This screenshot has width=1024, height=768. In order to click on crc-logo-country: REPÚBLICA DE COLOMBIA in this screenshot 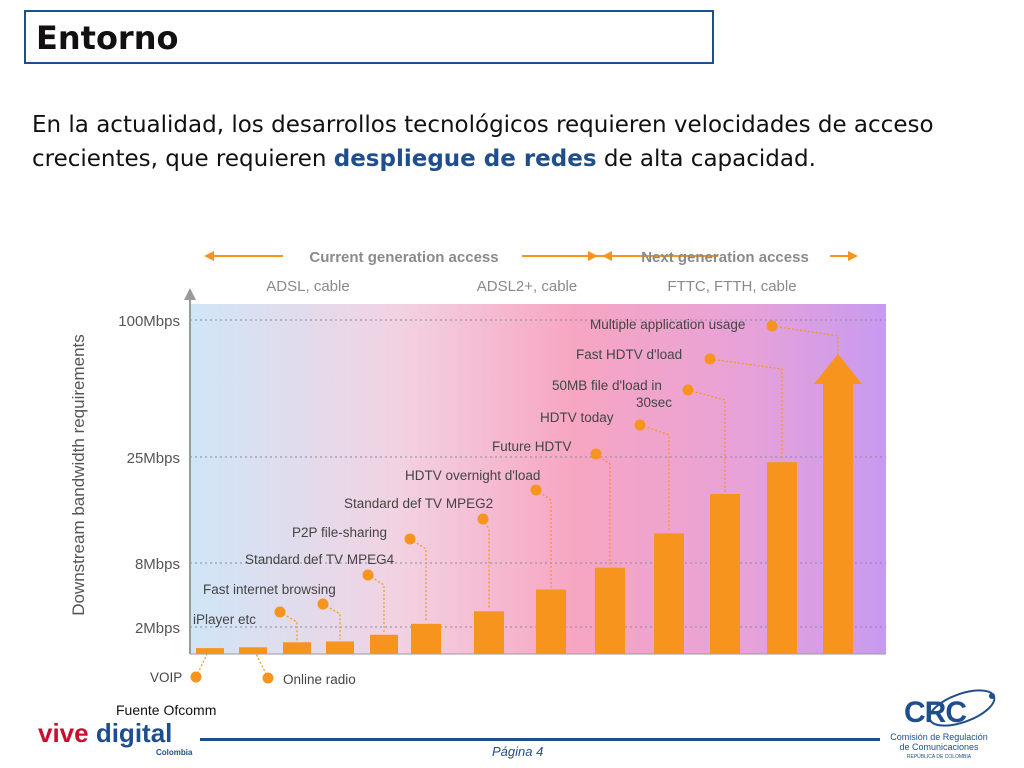, I will do `click(939, 757)`.